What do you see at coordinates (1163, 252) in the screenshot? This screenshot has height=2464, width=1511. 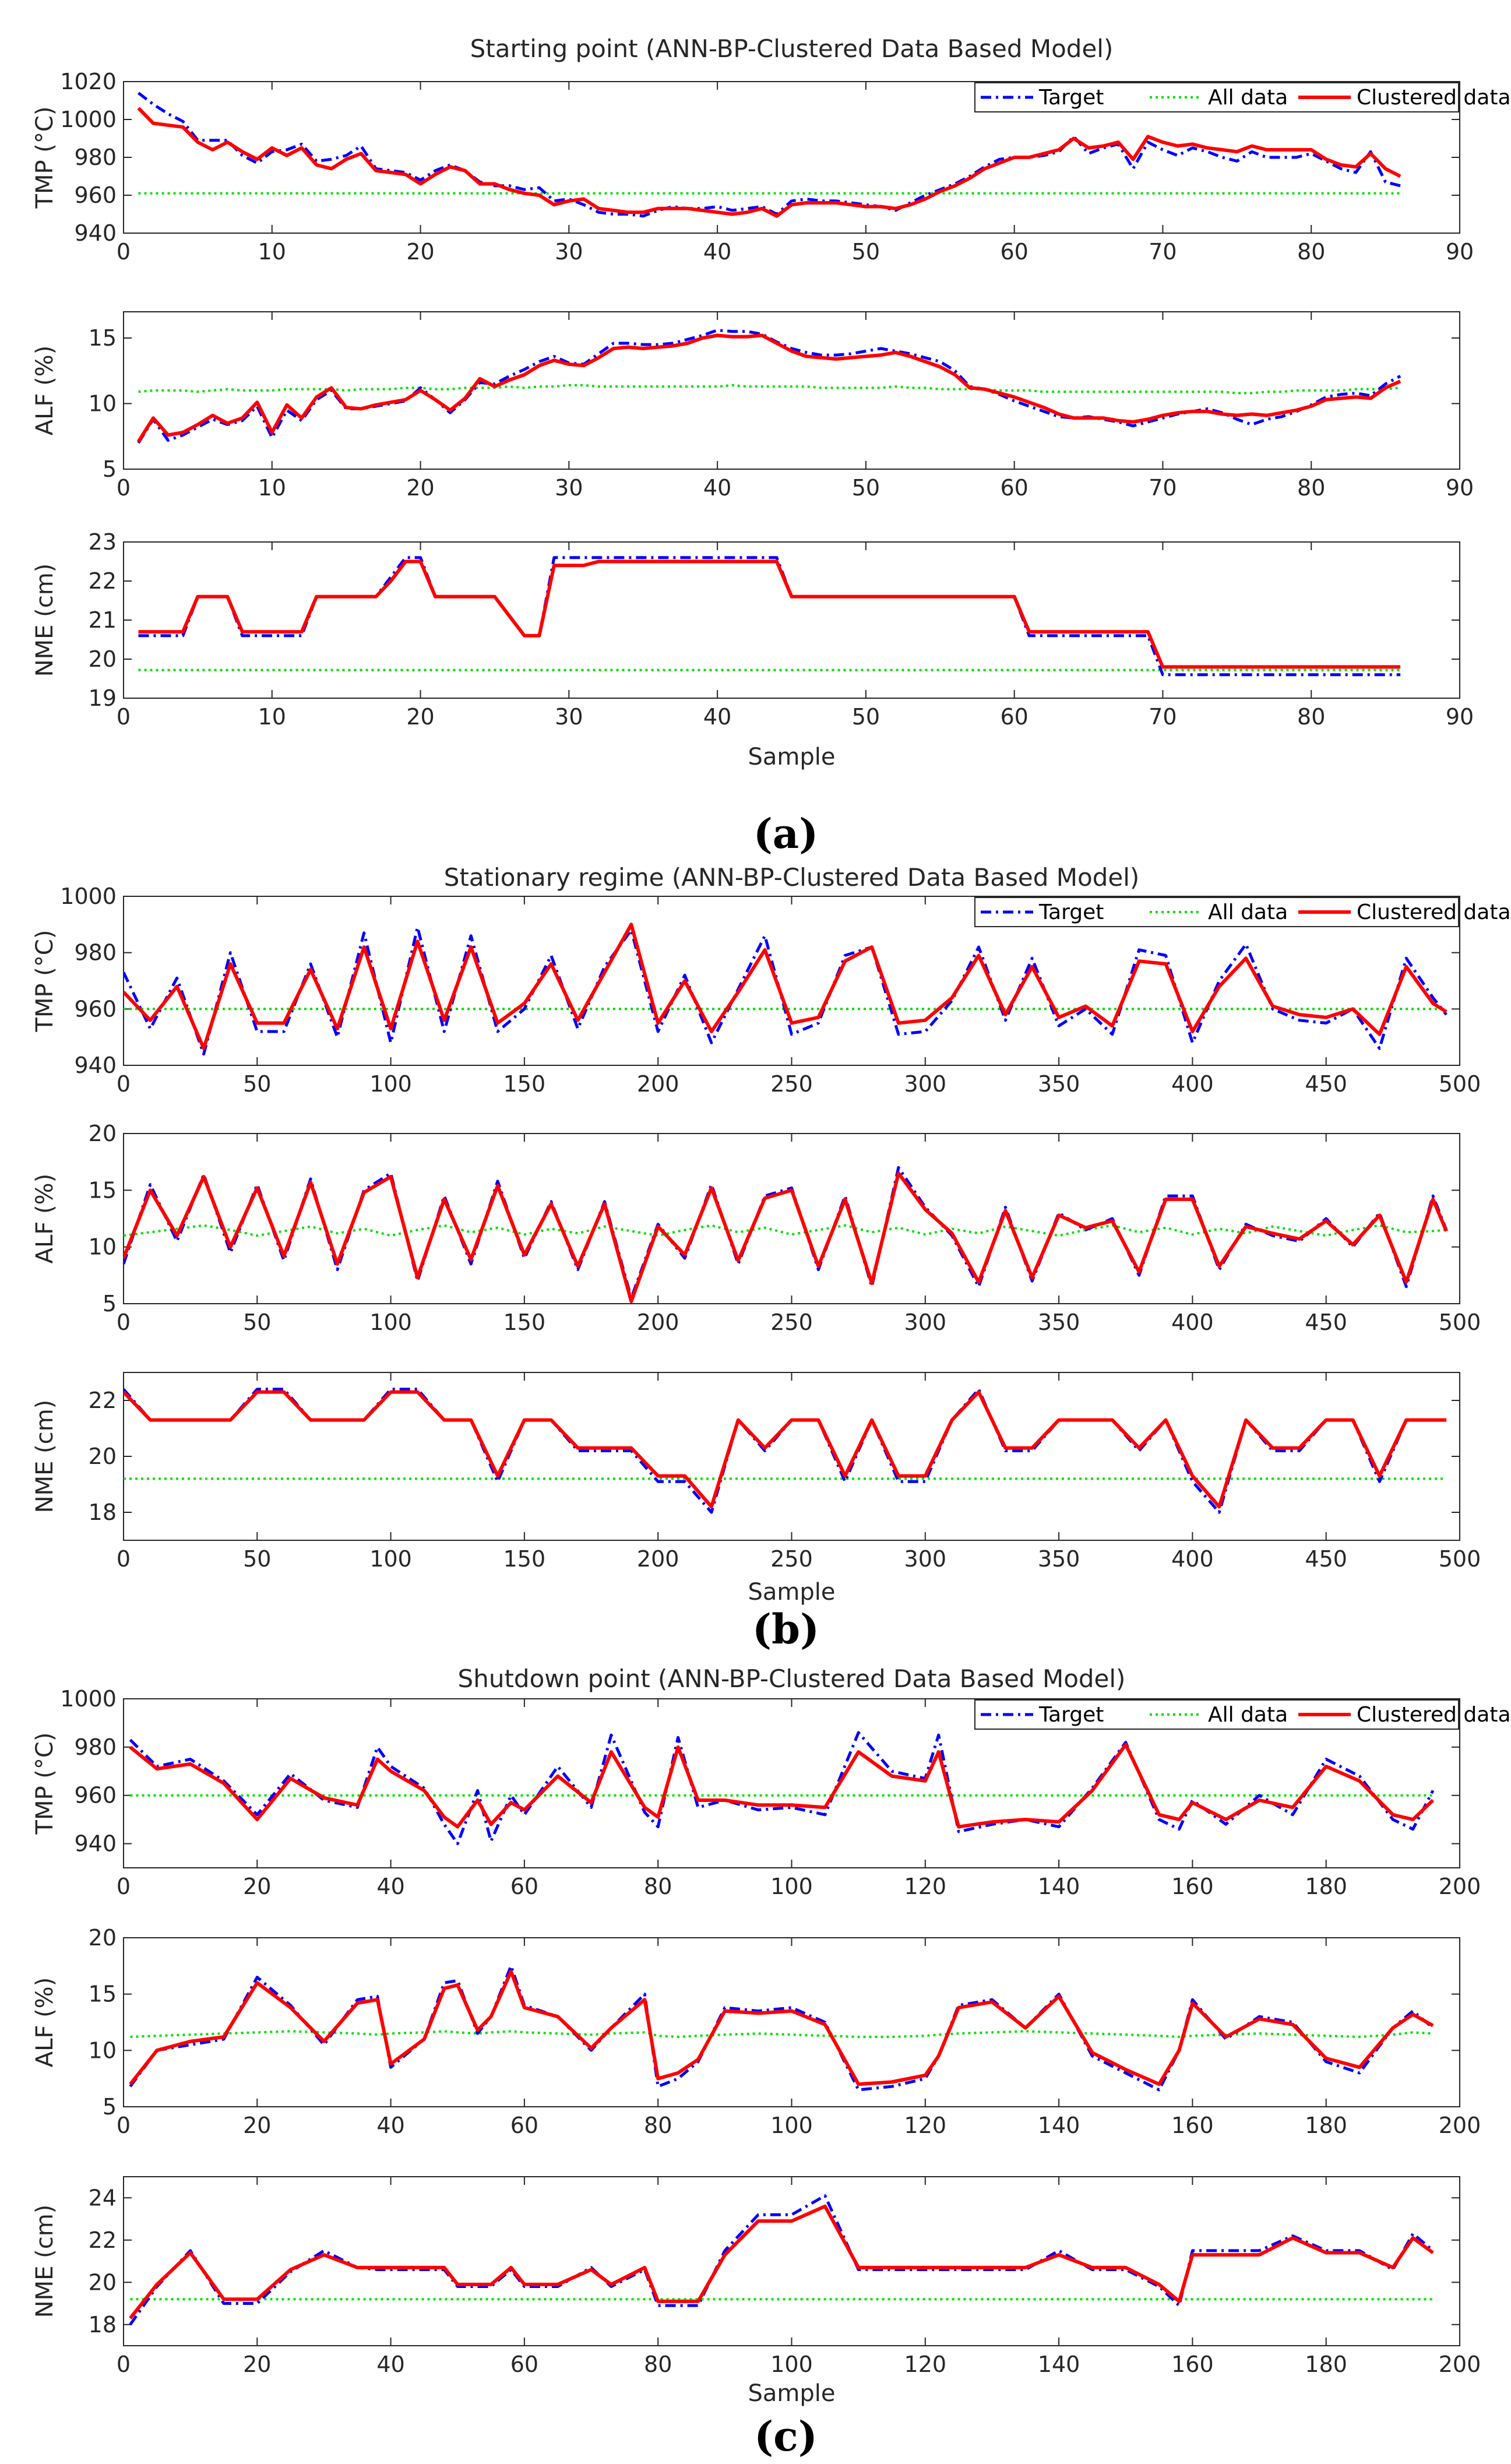 I see `x-tick-label: 70` at bounding box center [1163, 252].